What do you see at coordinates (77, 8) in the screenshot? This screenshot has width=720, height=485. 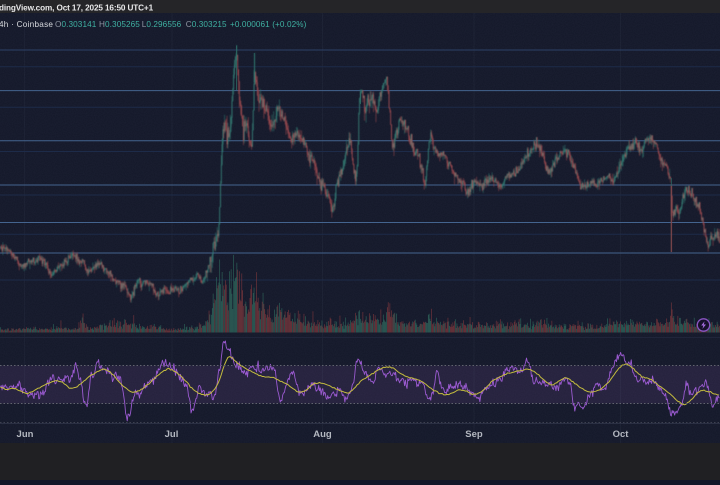 I see `svg-text:dingView.com, Oct 17, 2025 16:: dingView.com, Oct 17, 2025 16:50 UTC+1` at bounding box center [77, 8].